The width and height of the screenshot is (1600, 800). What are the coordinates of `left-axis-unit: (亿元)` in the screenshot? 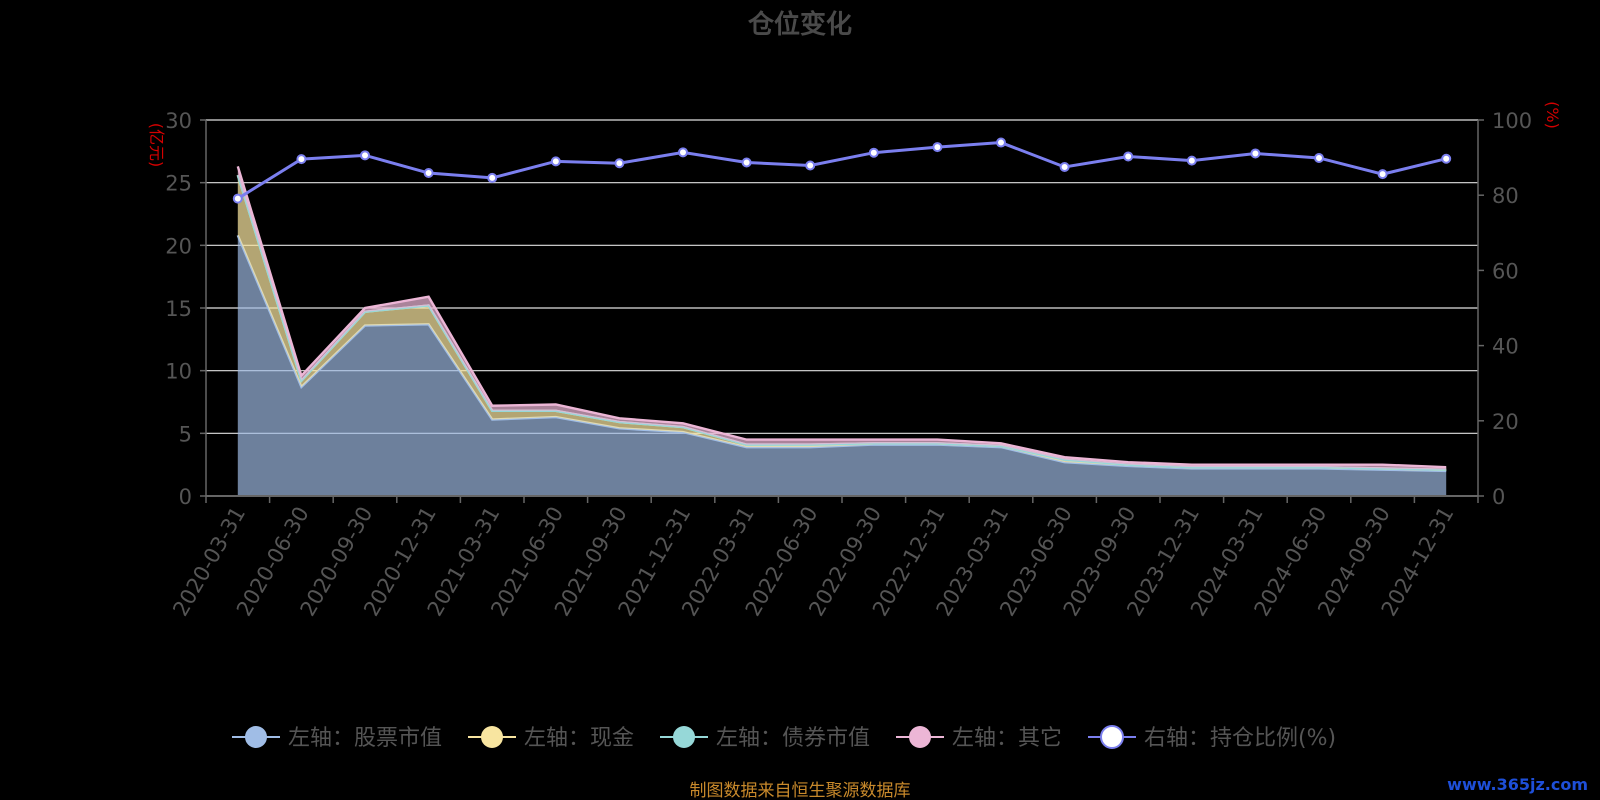 It's located at (156, 145).